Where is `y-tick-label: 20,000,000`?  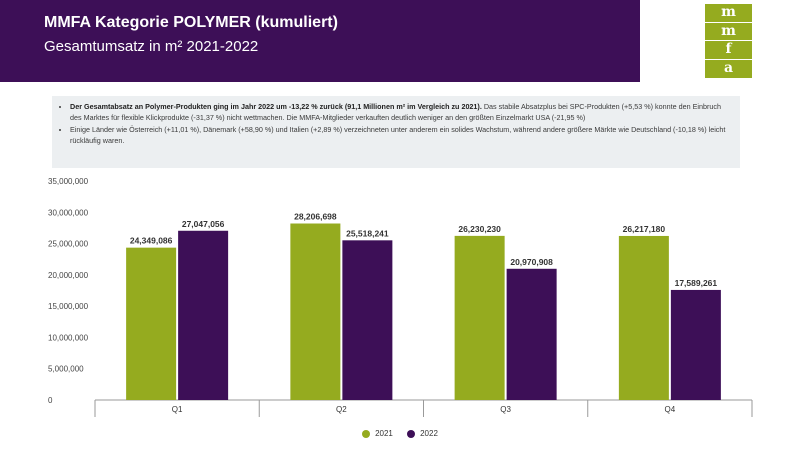
y-tick-label: 20,000,000 is located at coordinates (68, 275).